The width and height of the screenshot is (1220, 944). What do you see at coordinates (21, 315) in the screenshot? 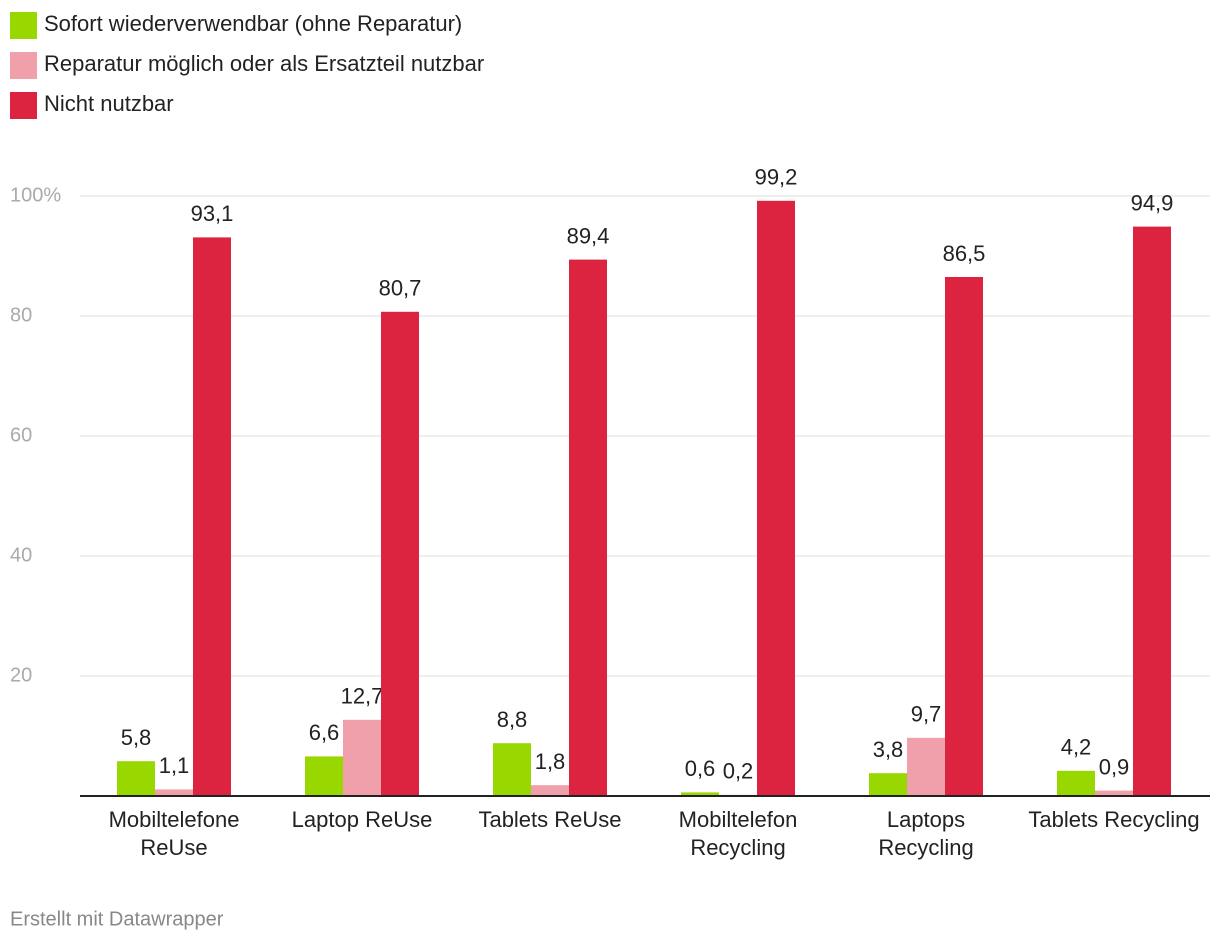
I see `y-tick-label: 80` at bounding box center [21, 315].